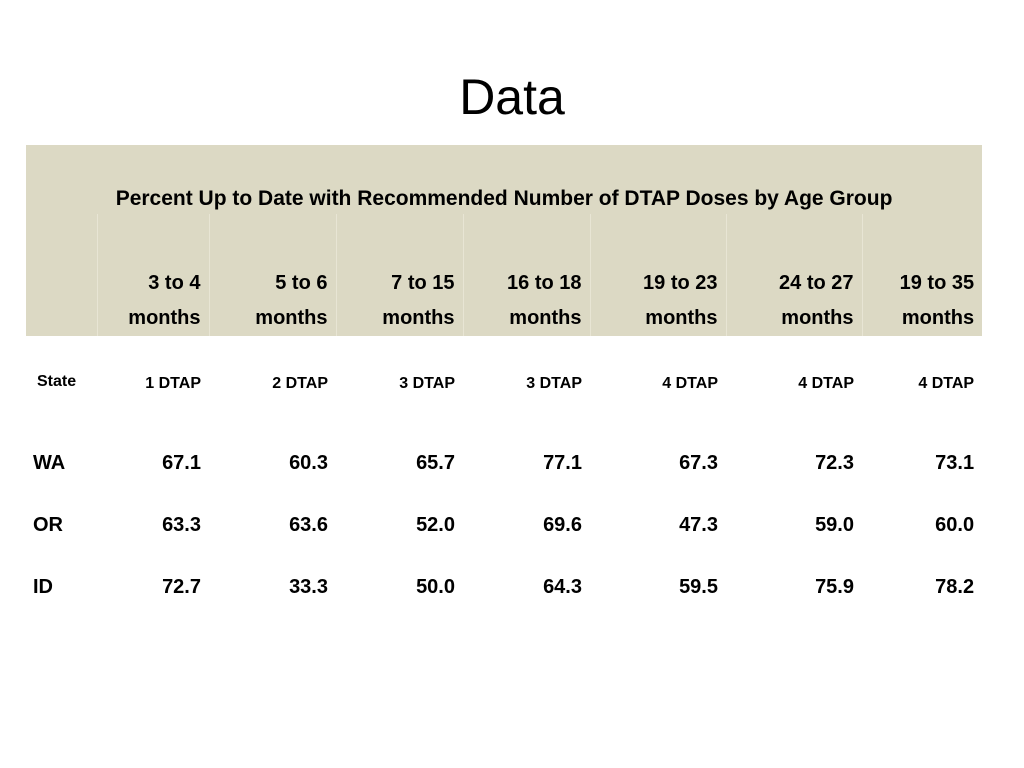  What do you see at coordinates (308, 462) in the screenshot?
I see `value-cell: 60.3` at bounding box center [308, 462].